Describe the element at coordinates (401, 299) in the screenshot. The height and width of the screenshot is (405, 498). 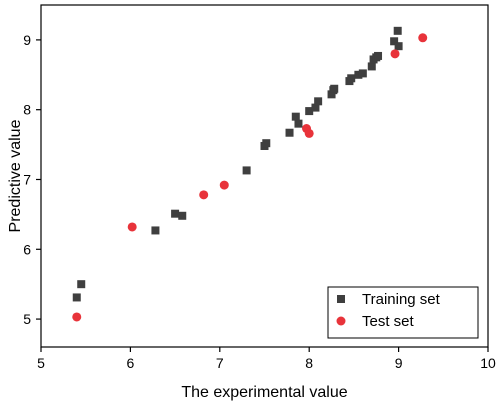
I see `legend-label-training: Training set` at that location.